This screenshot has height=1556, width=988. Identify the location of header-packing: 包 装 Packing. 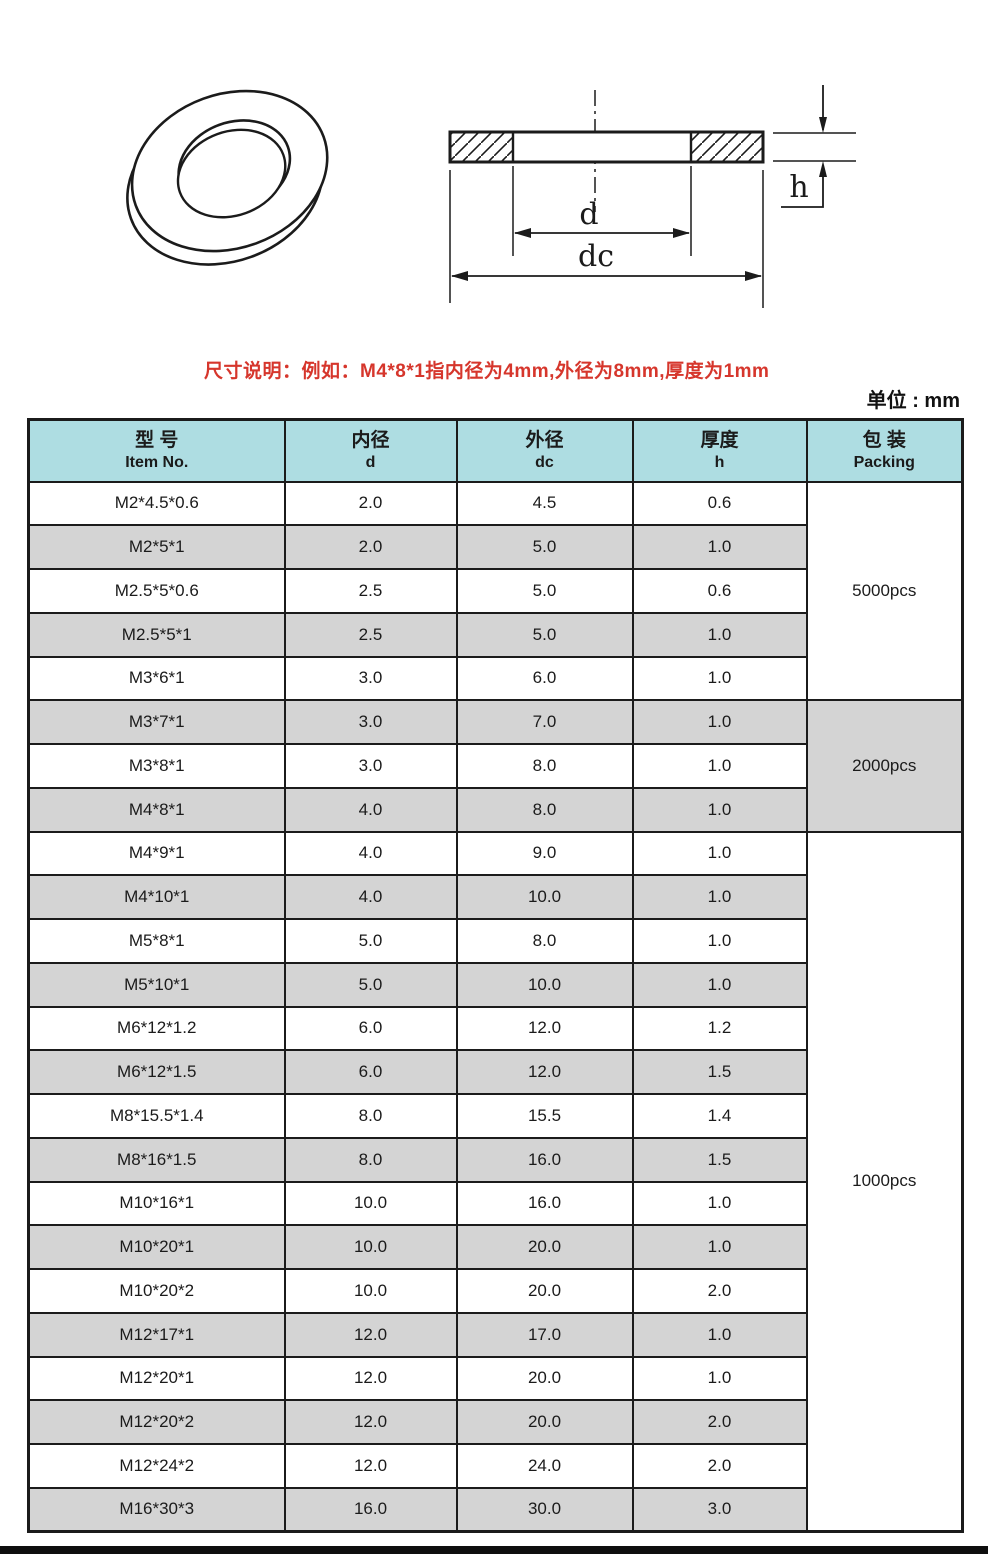
(884, 450).